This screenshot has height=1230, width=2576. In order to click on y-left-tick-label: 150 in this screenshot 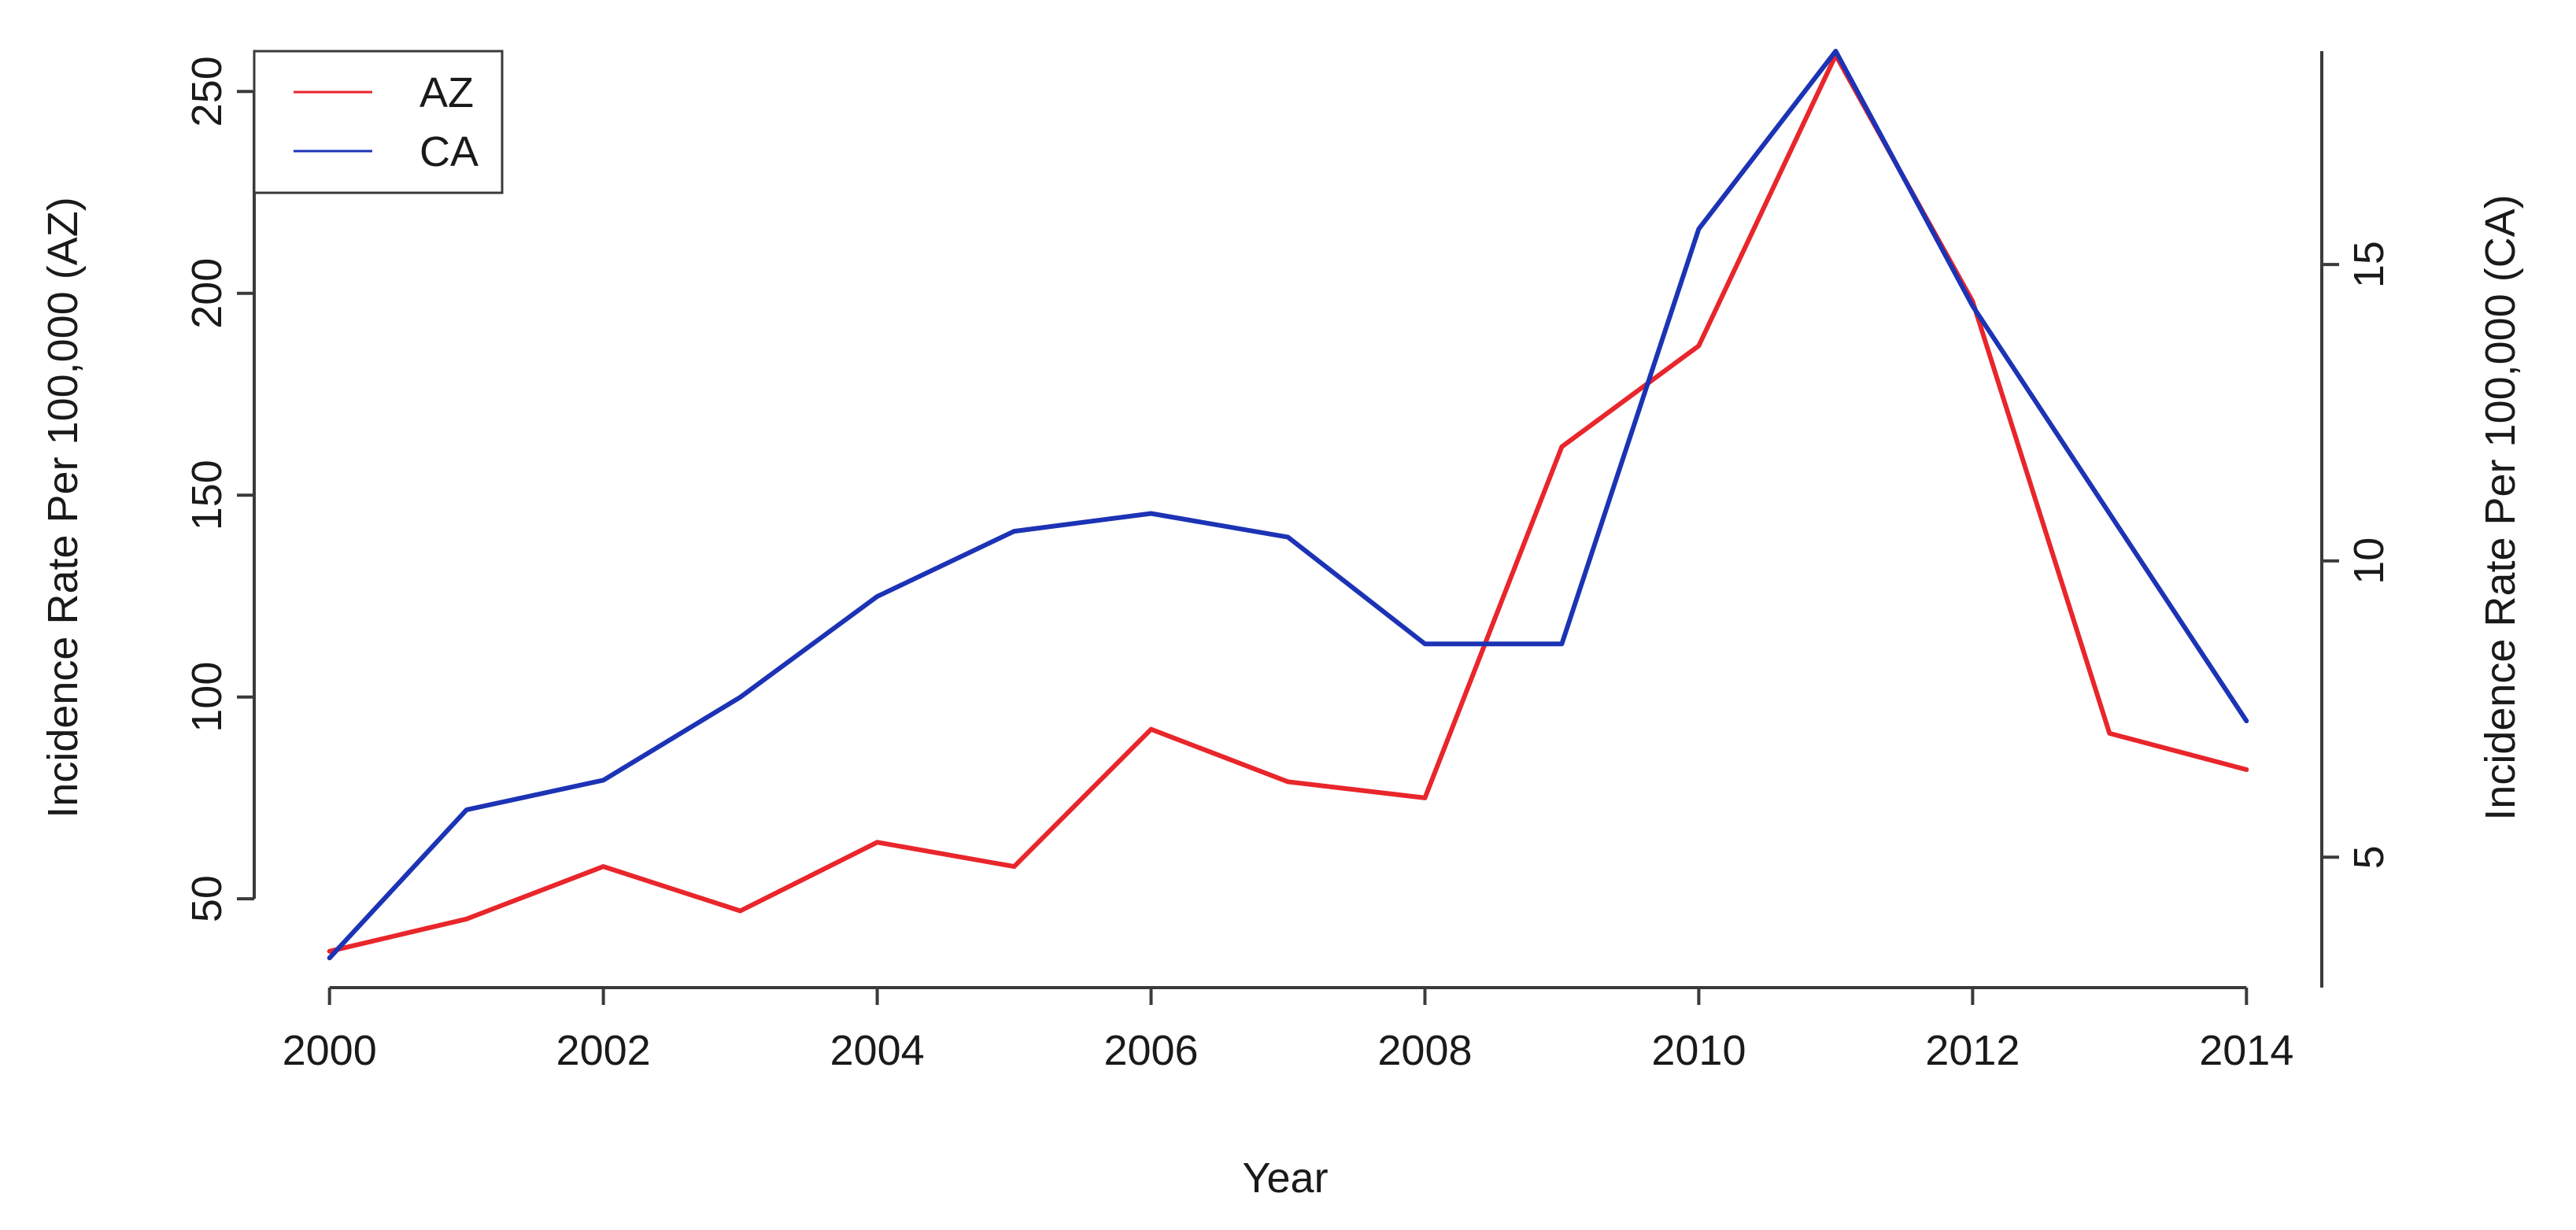, I will do `click(207, 495)`.